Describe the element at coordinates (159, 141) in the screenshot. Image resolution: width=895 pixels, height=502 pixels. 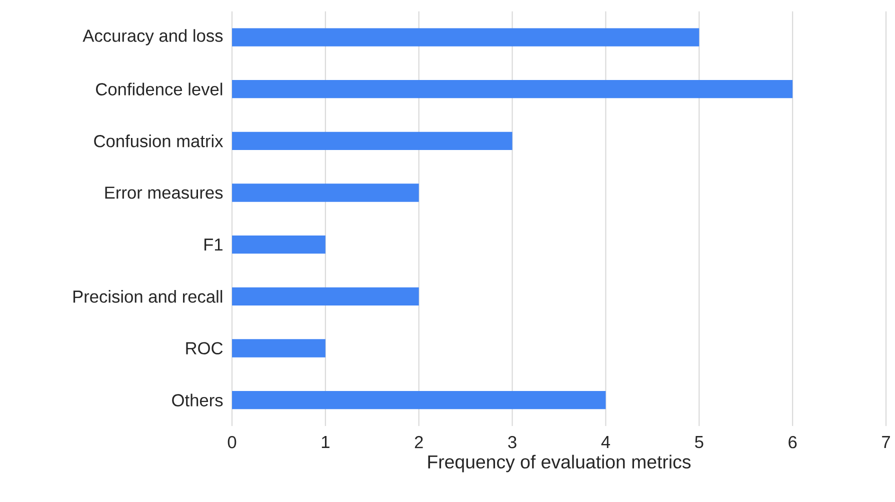
I see `y-tick-label: Confusion matrix` at that location.